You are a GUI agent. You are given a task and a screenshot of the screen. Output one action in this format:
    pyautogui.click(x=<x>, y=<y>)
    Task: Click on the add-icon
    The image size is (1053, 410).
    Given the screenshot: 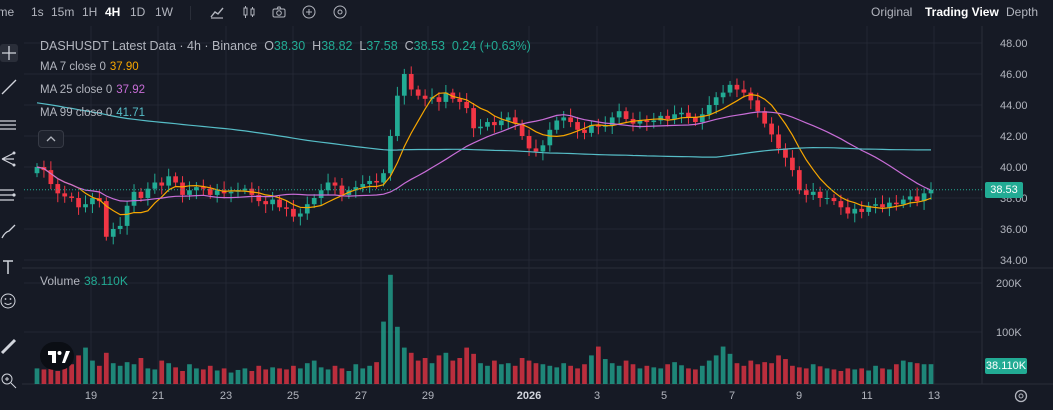 What is the action you would take?
    pyautogui.click(x=309, y=12)
    